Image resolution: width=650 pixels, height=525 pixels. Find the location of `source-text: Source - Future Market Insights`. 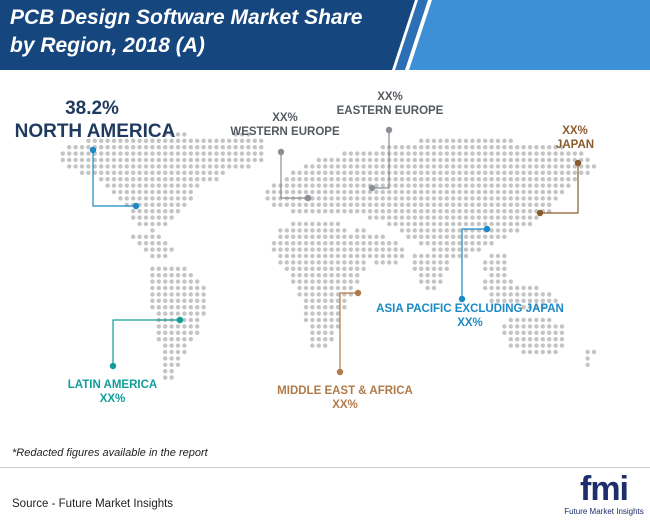

source-text: Source - Future Market Insights is located at coordinates (93, 504).